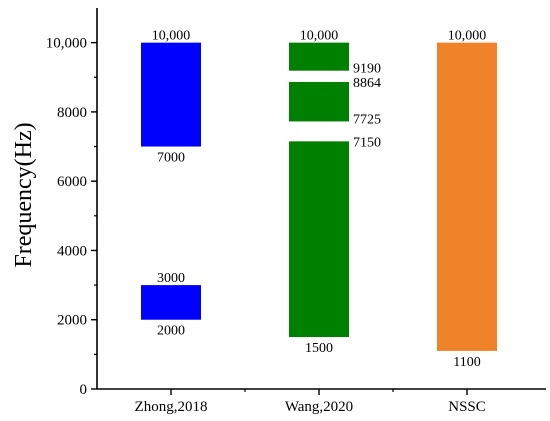 Image resolution: width=550 pixels, height=421 pixels. I want to click on data-label-low: 9190, so click(367, 69).